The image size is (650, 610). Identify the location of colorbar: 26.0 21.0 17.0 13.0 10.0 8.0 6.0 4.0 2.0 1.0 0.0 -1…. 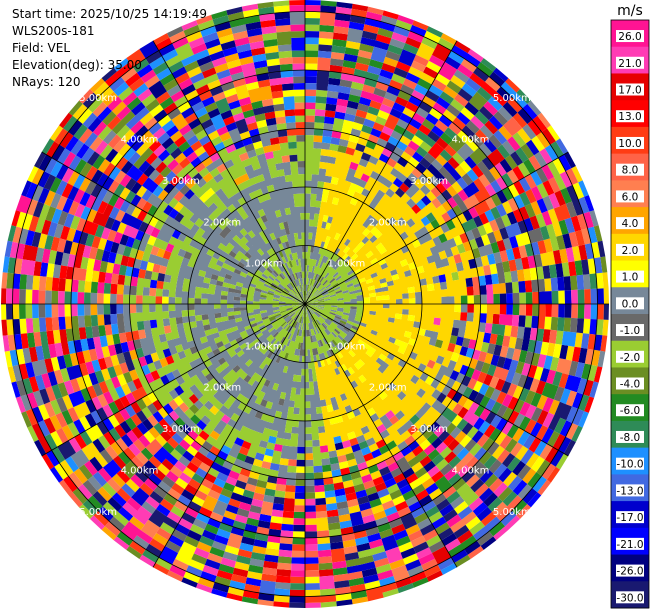
(630, 306).